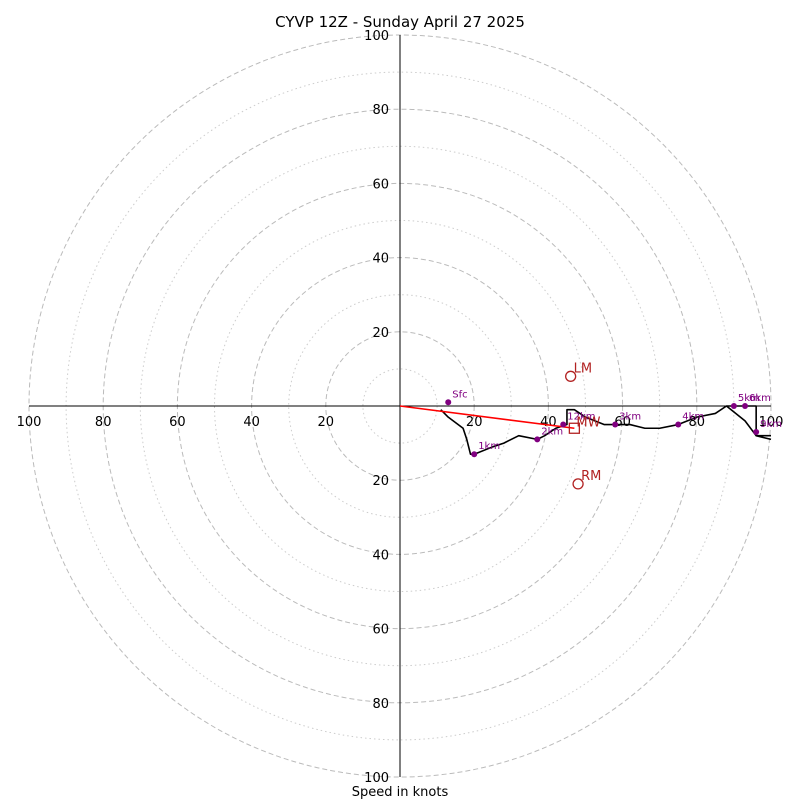 The image size is (800, 800). What do you see at coordinates (552, 431) in the screenshot?
I see `height-label-2km: 2km` at bounding box center [552, 431].